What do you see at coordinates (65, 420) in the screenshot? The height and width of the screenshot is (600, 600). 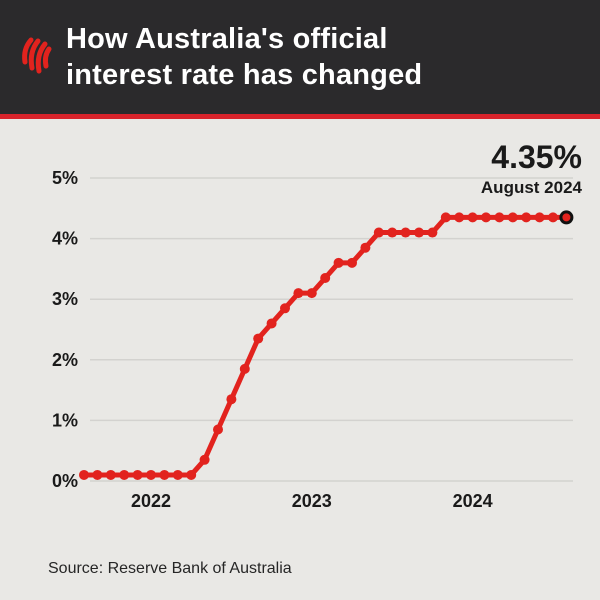 I see `y-tick-label: 1%` at bounding box center [65, 420].